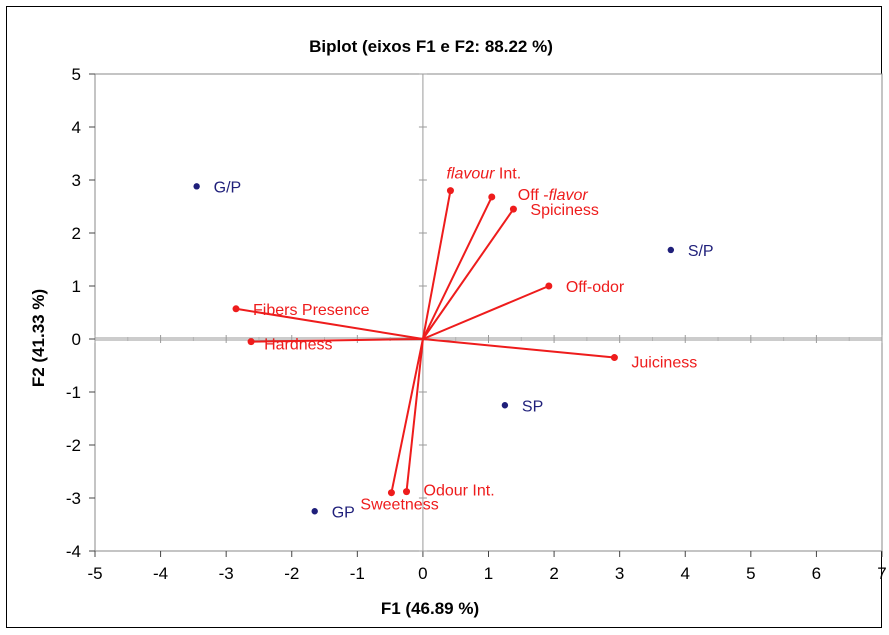 The image size is (889, 635). I want to click on observation-label: GP, so click(343, 512).